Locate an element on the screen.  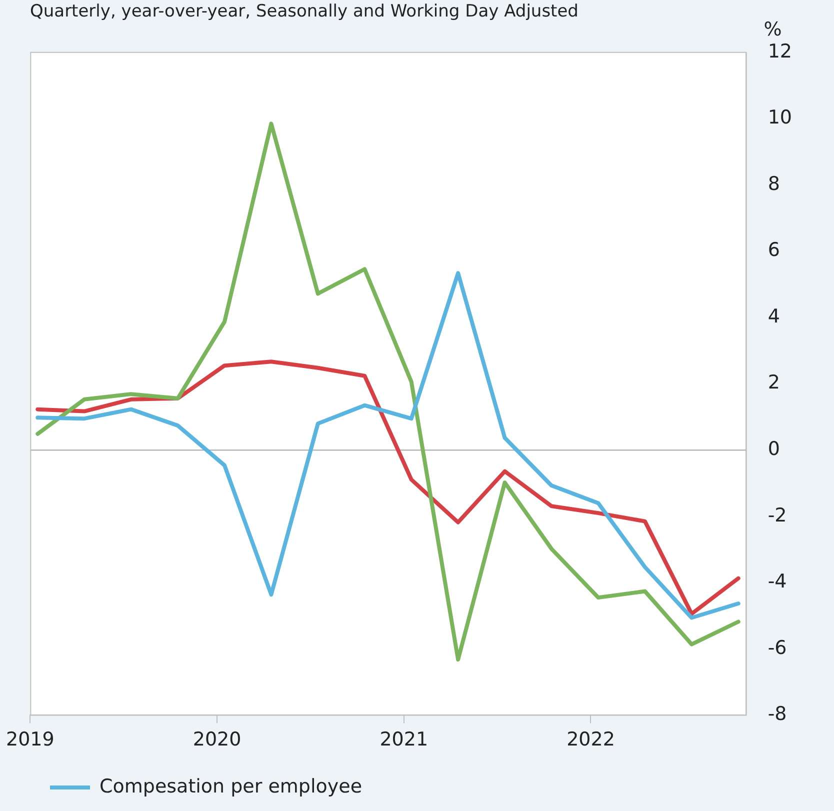
x-tick-label: 2022 is located at coordinates (590, 739).